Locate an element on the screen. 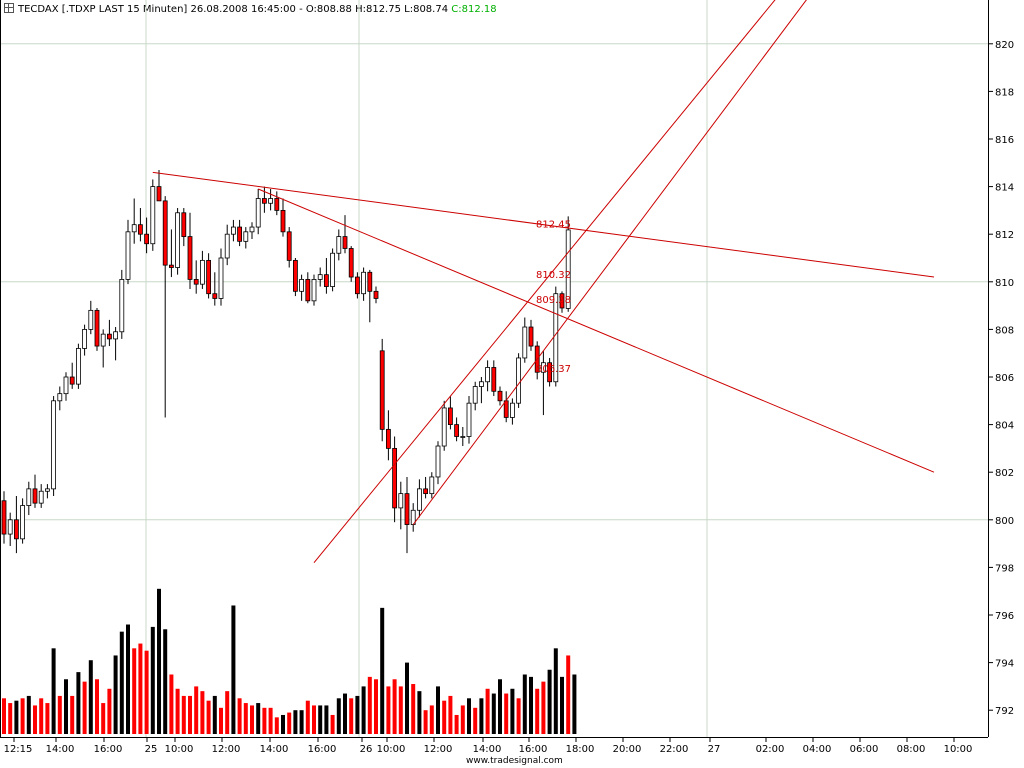 The height and width of the screenshot is (768, 1024). y-tick-label: 806 is located at coordinates (1004, 378).